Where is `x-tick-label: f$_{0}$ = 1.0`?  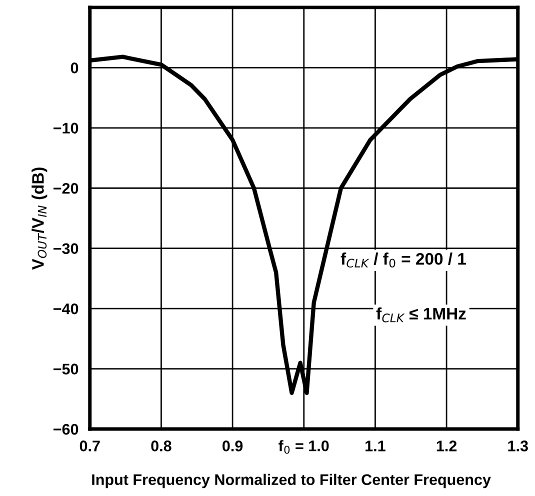 x-tick-label: f$_{0}$ = 1.0 is located at coordinates (303, 447).